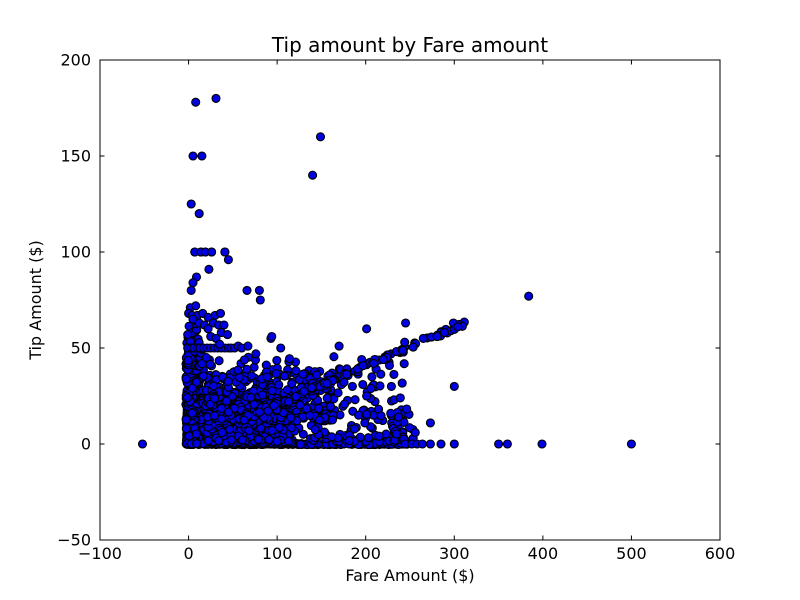  Describe the element at coordinates (86, 444) in the screenshot. I see `y-tick-label: 0` at that location.